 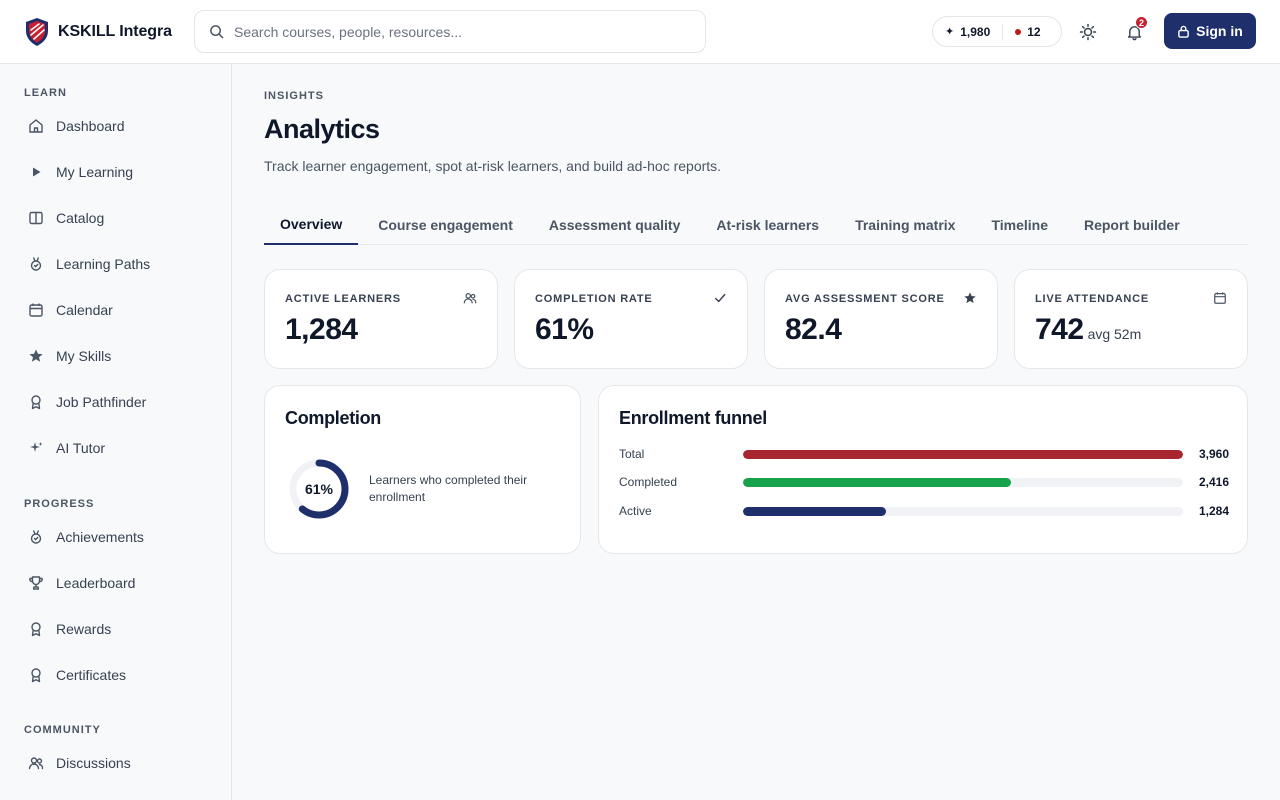 I want to click on kpi-number: 82.4, so click(x=813, y=329).